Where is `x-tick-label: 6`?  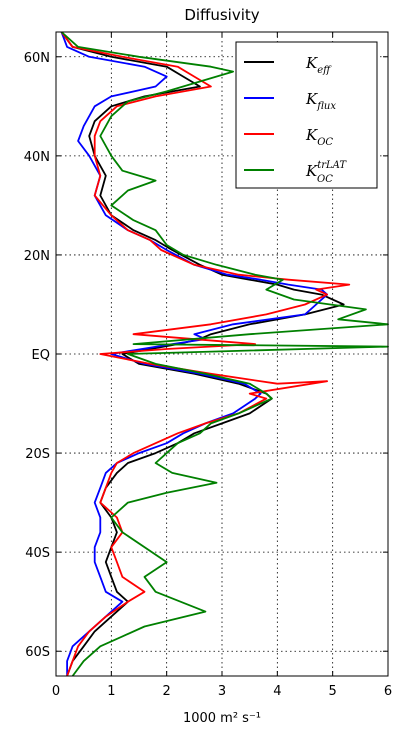 x-tick-label: 6 is located at coordinates (388, 691).